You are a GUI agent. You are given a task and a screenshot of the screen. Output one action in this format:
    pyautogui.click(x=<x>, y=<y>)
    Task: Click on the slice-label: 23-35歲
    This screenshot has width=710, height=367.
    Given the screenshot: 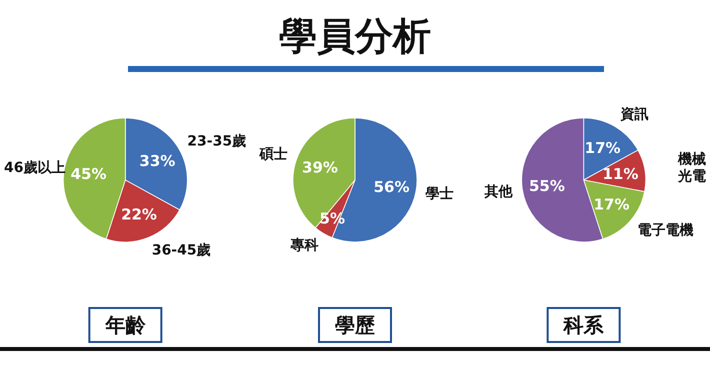 What is the action you would take?
    pyautogui.click(x=216, y=141)
    